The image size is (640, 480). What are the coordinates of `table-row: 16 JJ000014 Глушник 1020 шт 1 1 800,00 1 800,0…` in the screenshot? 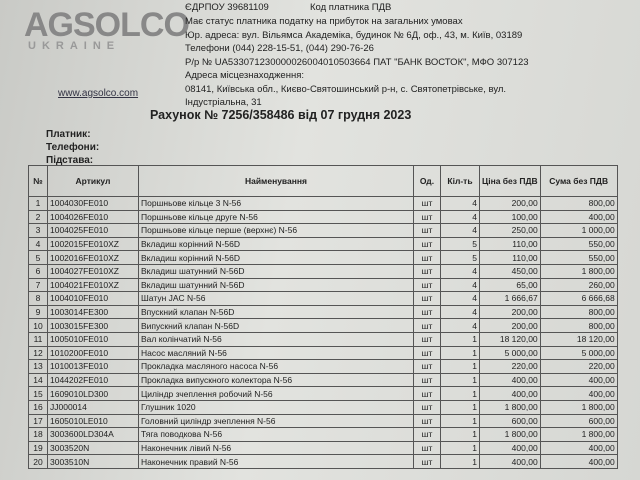 It's located at (323, 407).